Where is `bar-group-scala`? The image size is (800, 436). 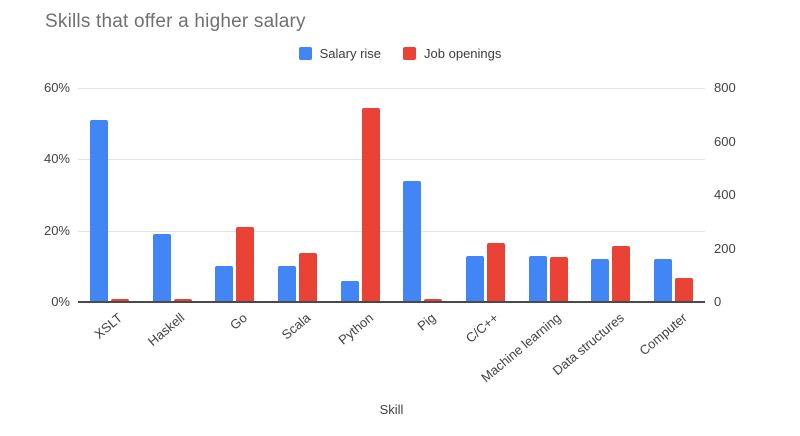 bar-group-scala is located at coordinates (297, 195).